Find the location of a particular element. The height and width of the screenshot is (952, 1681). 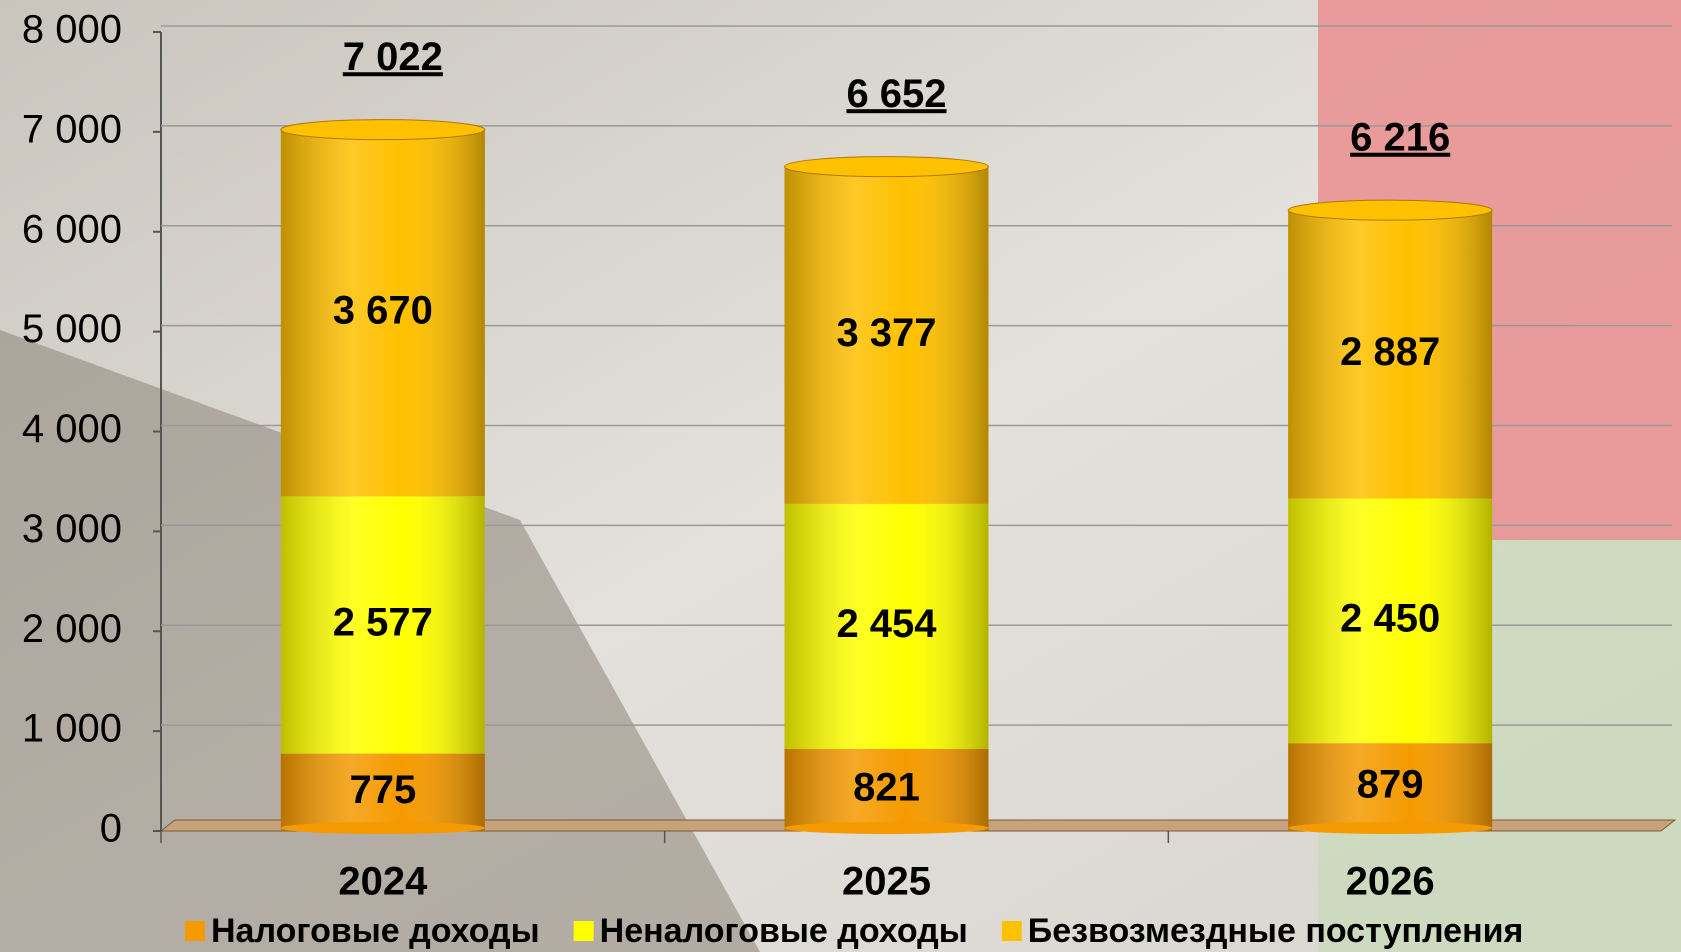

data-label: 3 670 is located at coordinates (383, 311).